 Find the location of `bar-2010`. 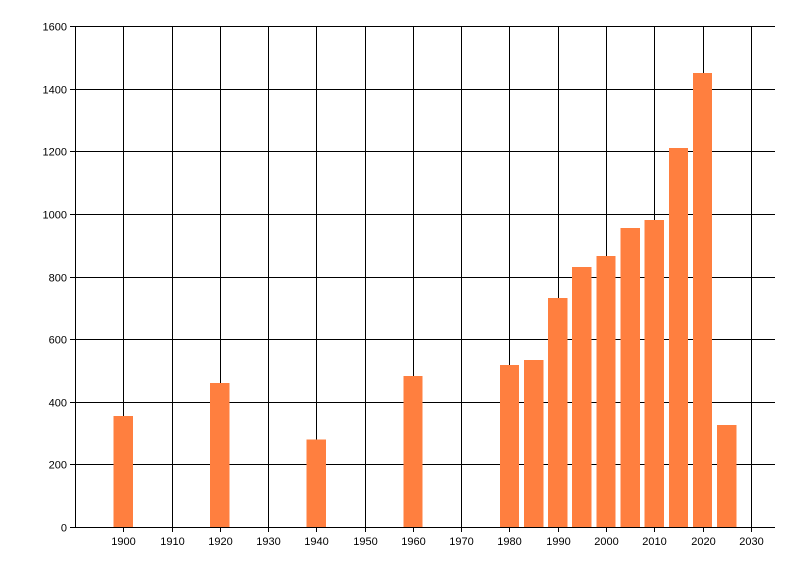

bar-2010 is located at coordinates (654, 373).